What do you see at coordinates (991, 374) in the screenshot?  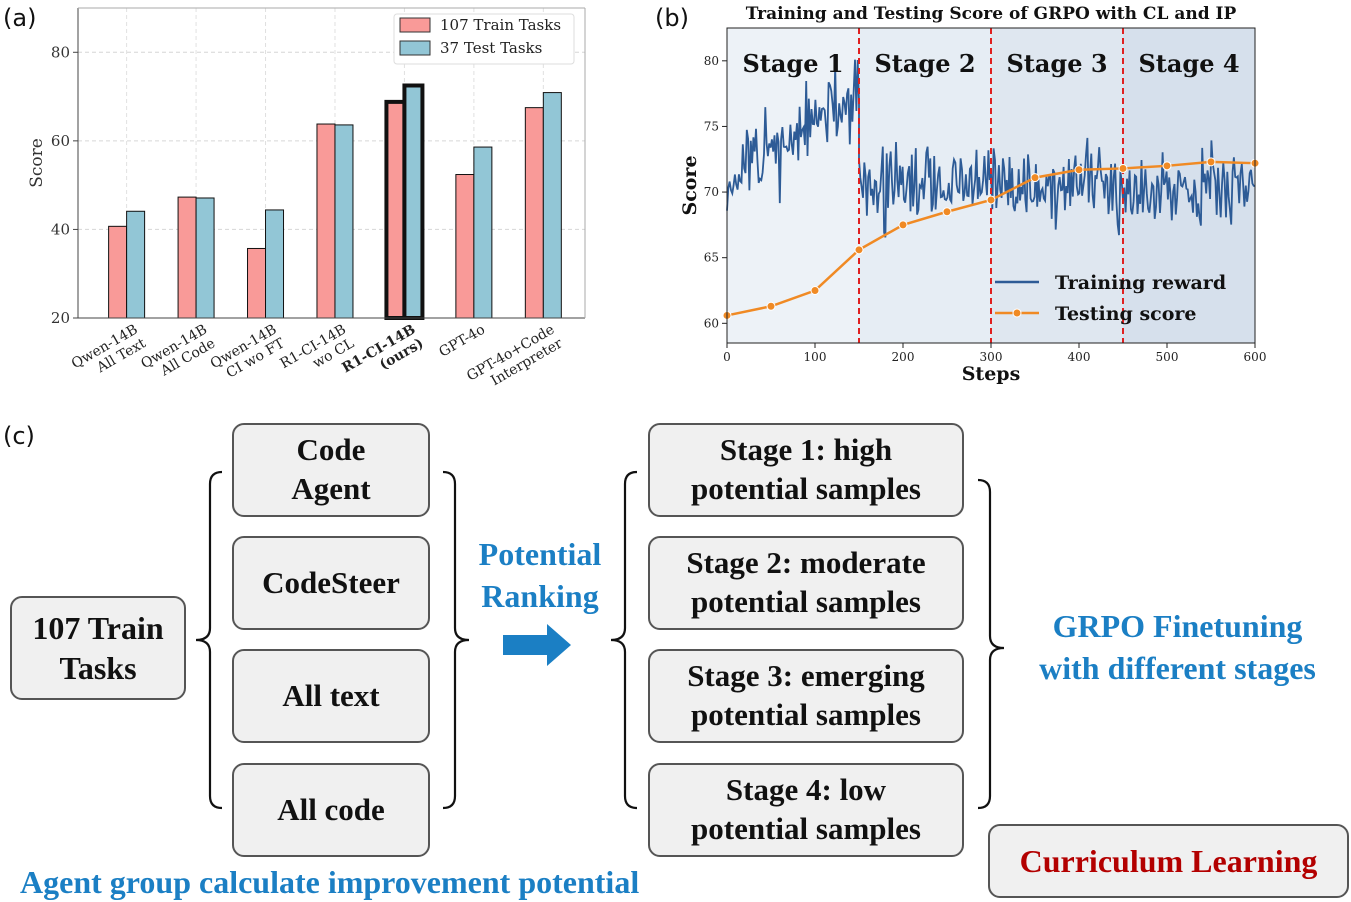 I see `x-axis-label: Steps` at bounding box center [991, 374].